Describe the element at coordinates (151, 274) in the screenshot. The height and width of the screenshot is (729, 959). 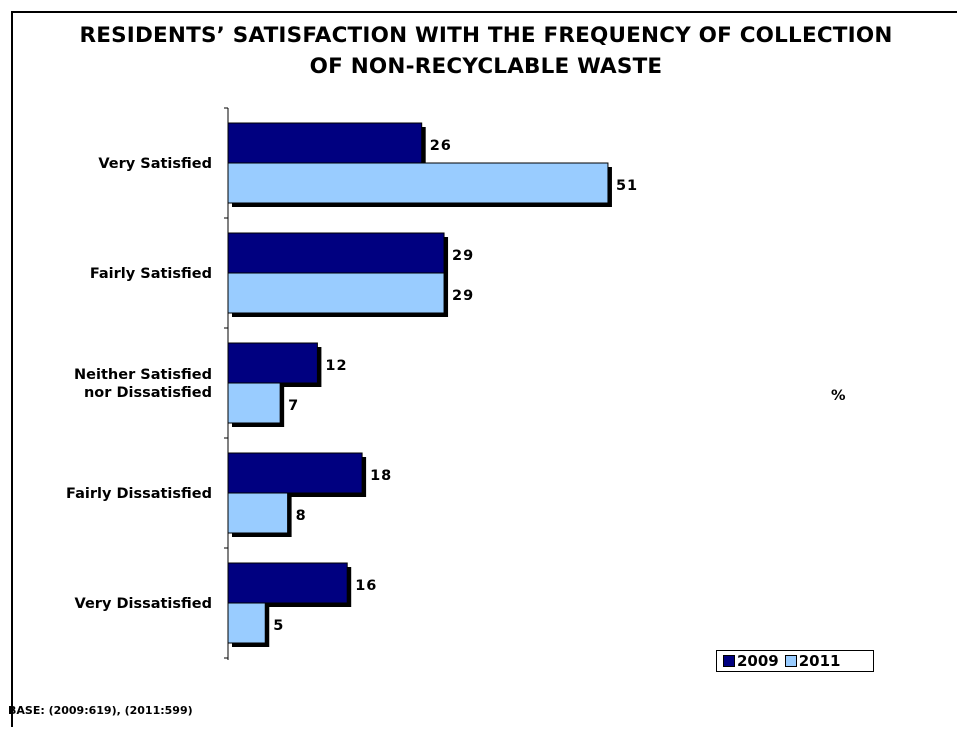
I see `category-label-fairly-satisfied: Fairly Satisfied` at that location.